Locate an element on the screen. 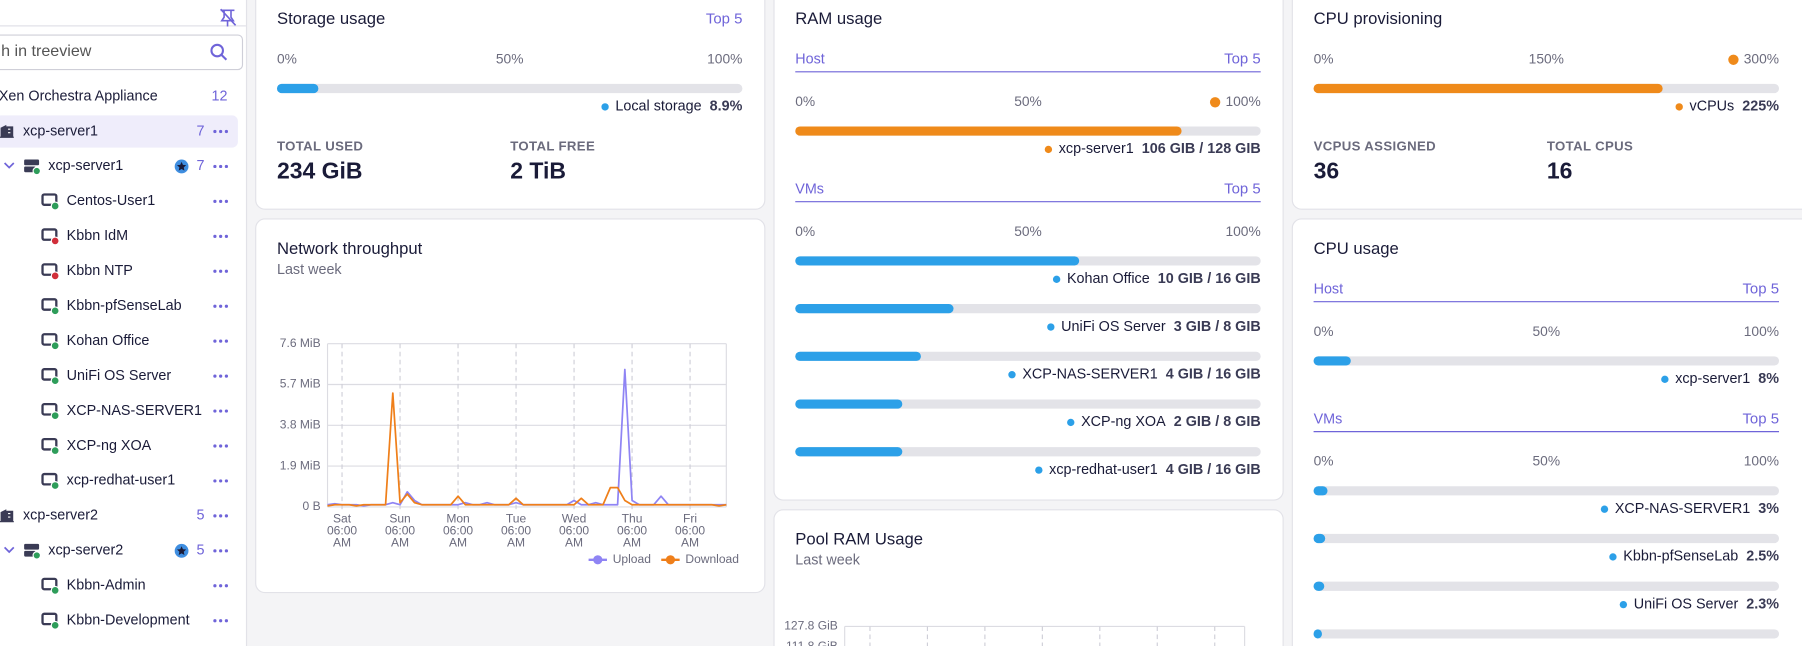 The height and width of the screenshot is (646, 1802). search-box is located at coordinates (122, 52).